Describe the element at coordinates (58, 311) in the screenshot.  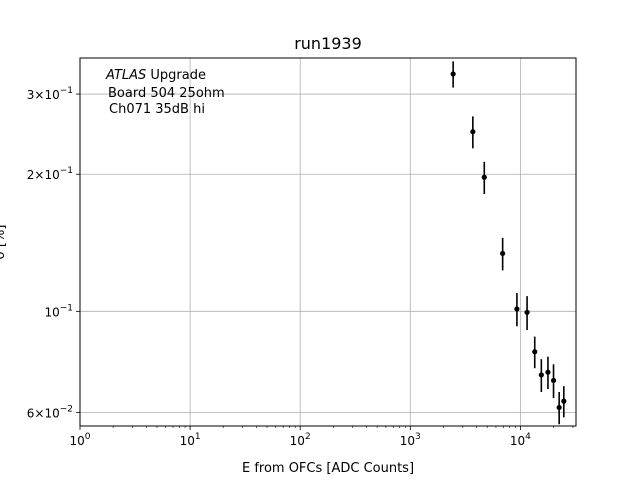
I see `y-tick-label: 10−1` at that location.